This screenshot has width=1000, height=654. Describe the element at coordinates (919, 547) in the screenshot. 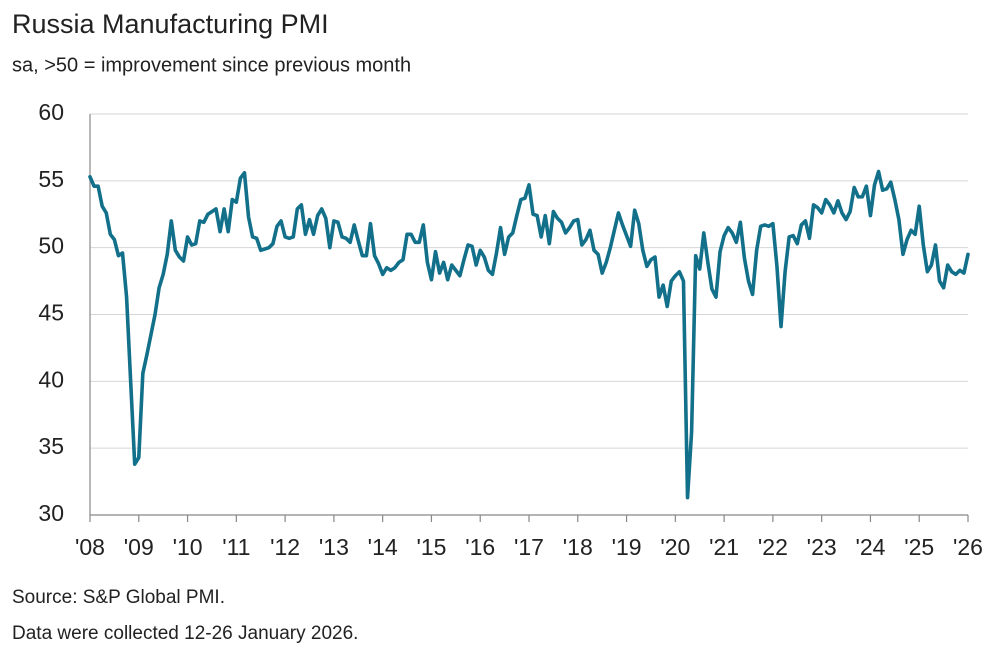

I see `x-tick-label: '25` at that location.